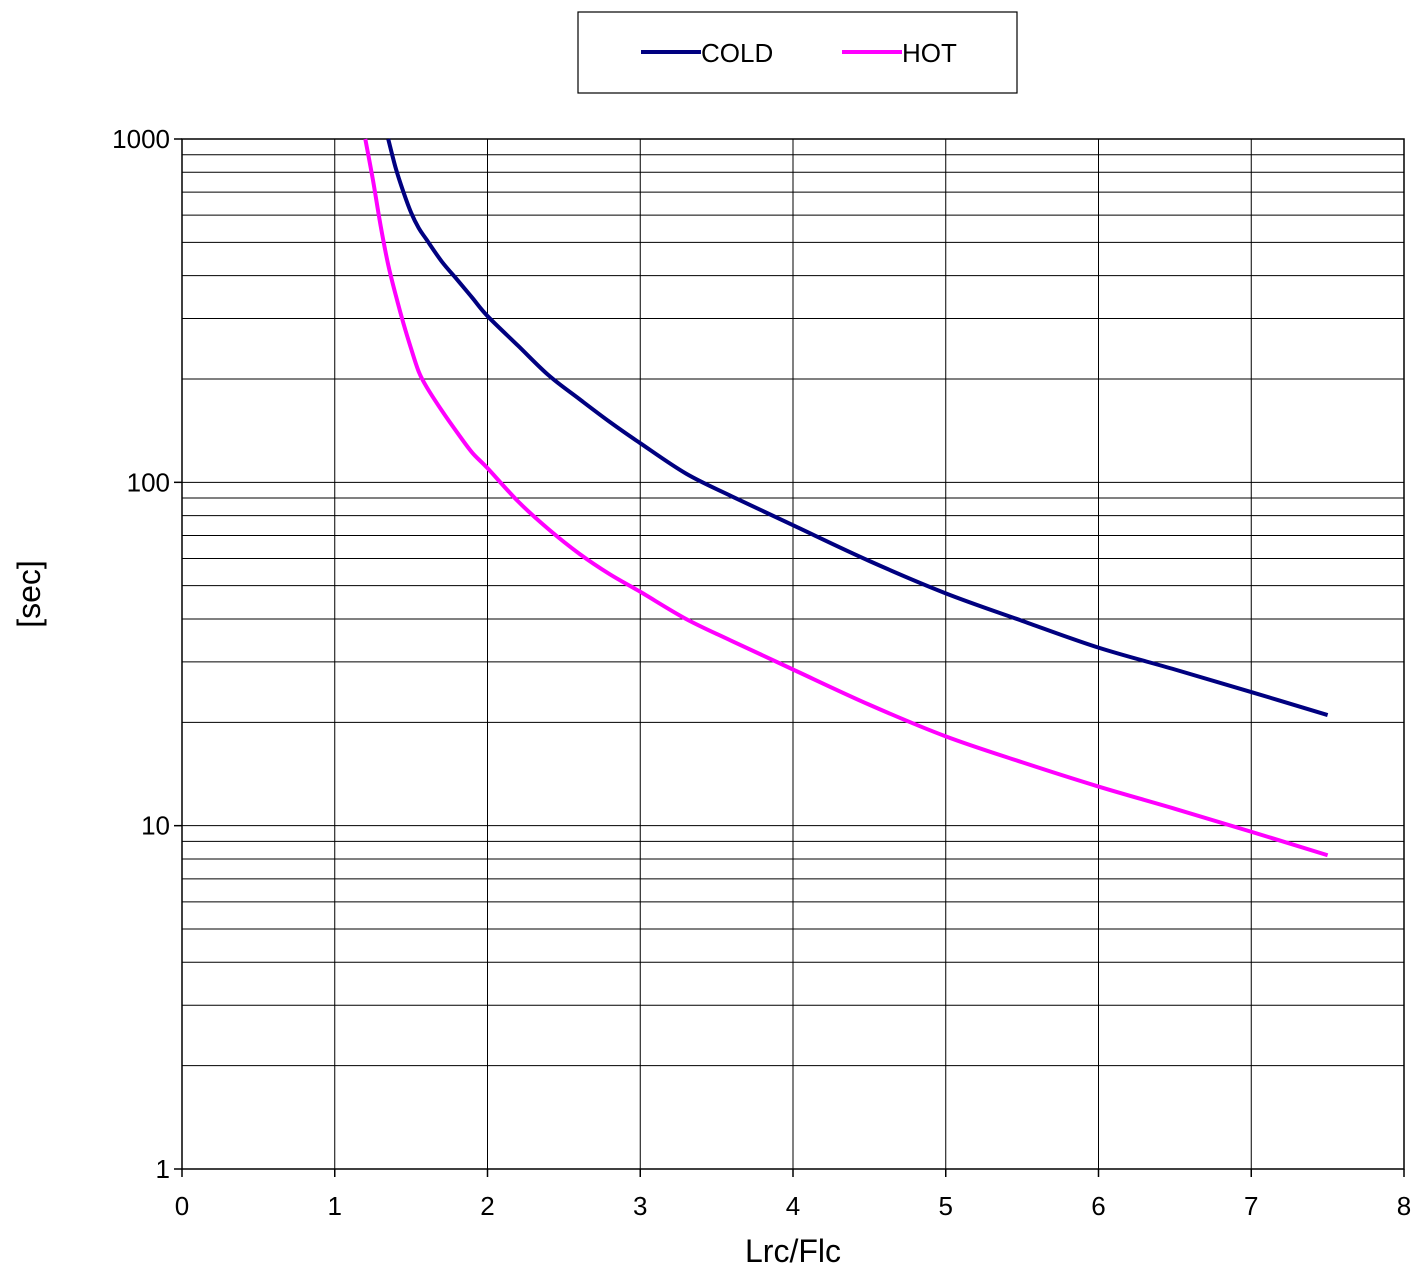 This screenshot has width=1420, height=1271. I want to click on y-axis-title: [sec], so click(29, 594).